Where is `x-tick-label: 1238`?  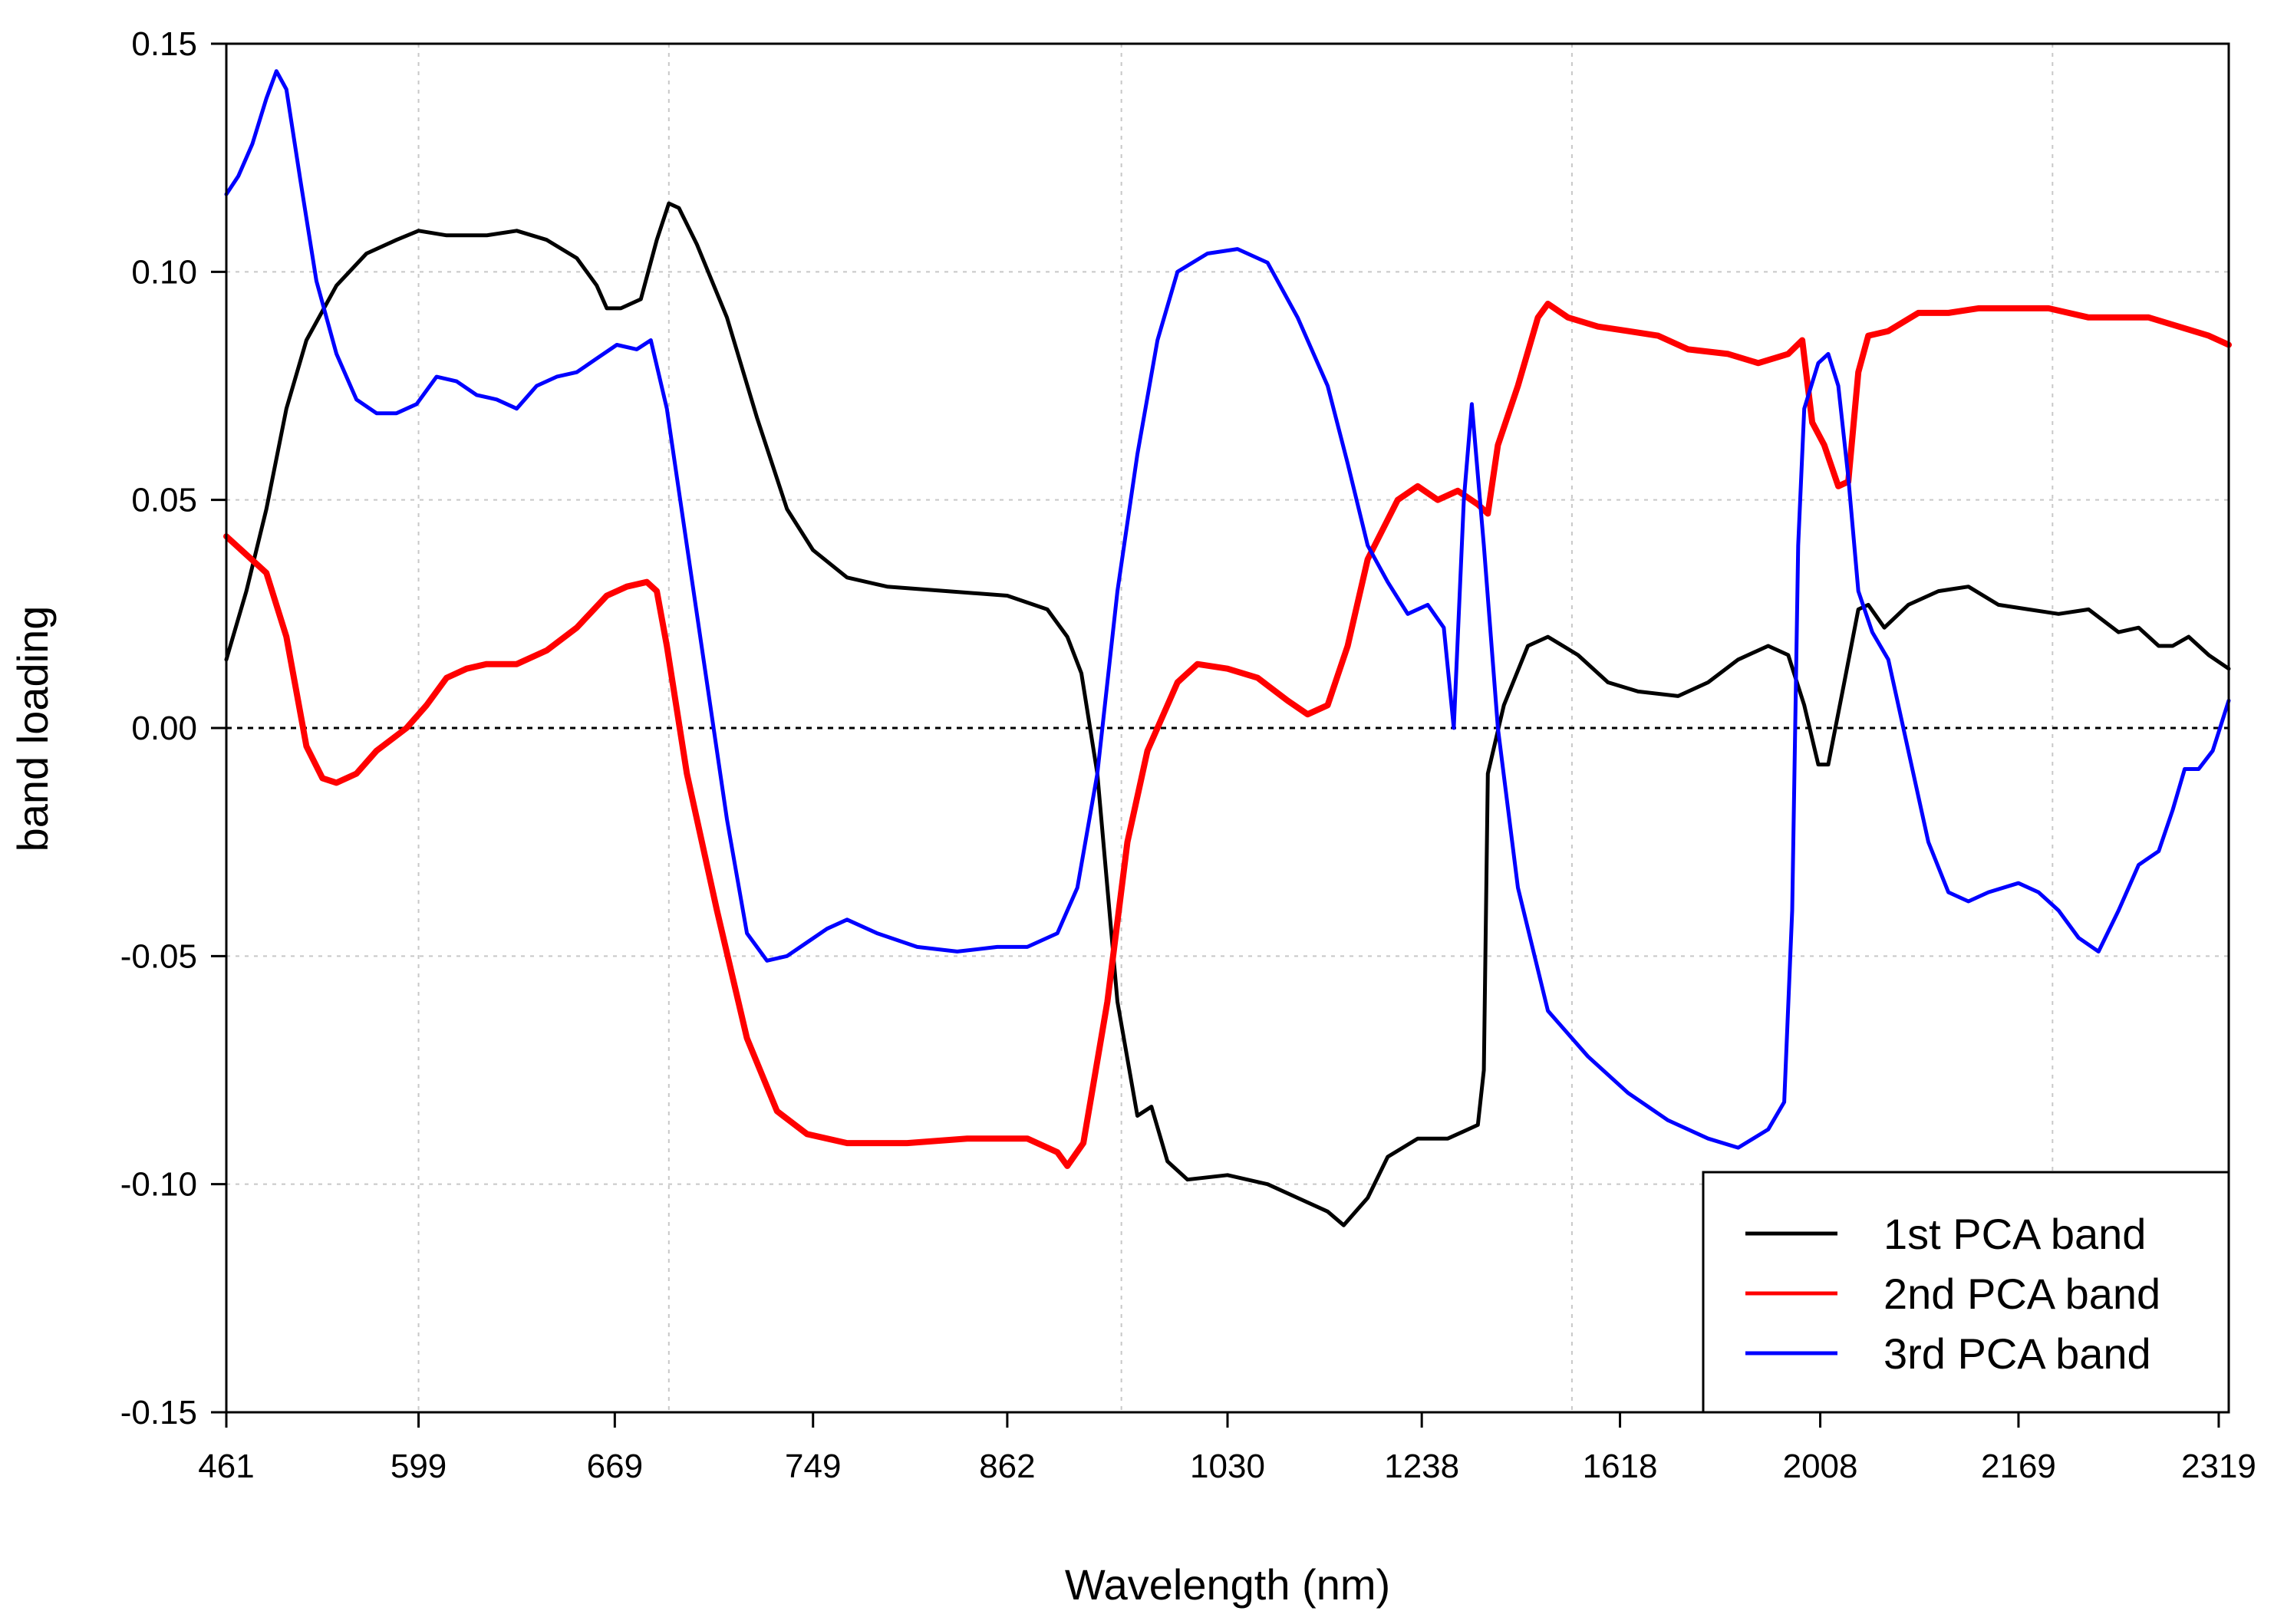 x-tick-label: 1238 is located at coordinates (1421, 1466).